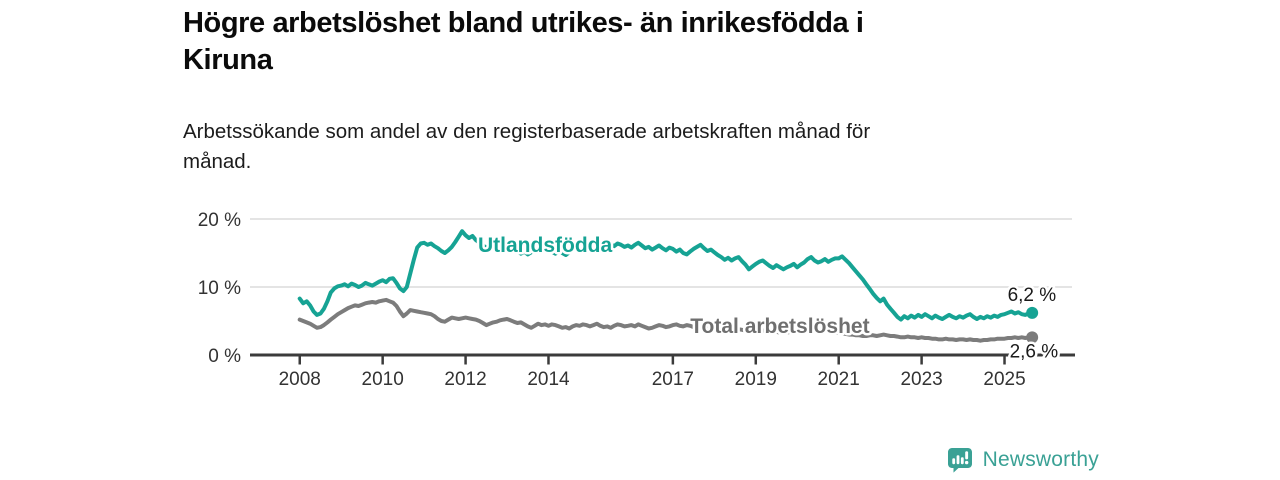 The width and height of the screenshot is (1280, 480). Describe the element at coordinates (465, 379) in the screenshot. I see `x-axis-label-2012: 2012` at that location.